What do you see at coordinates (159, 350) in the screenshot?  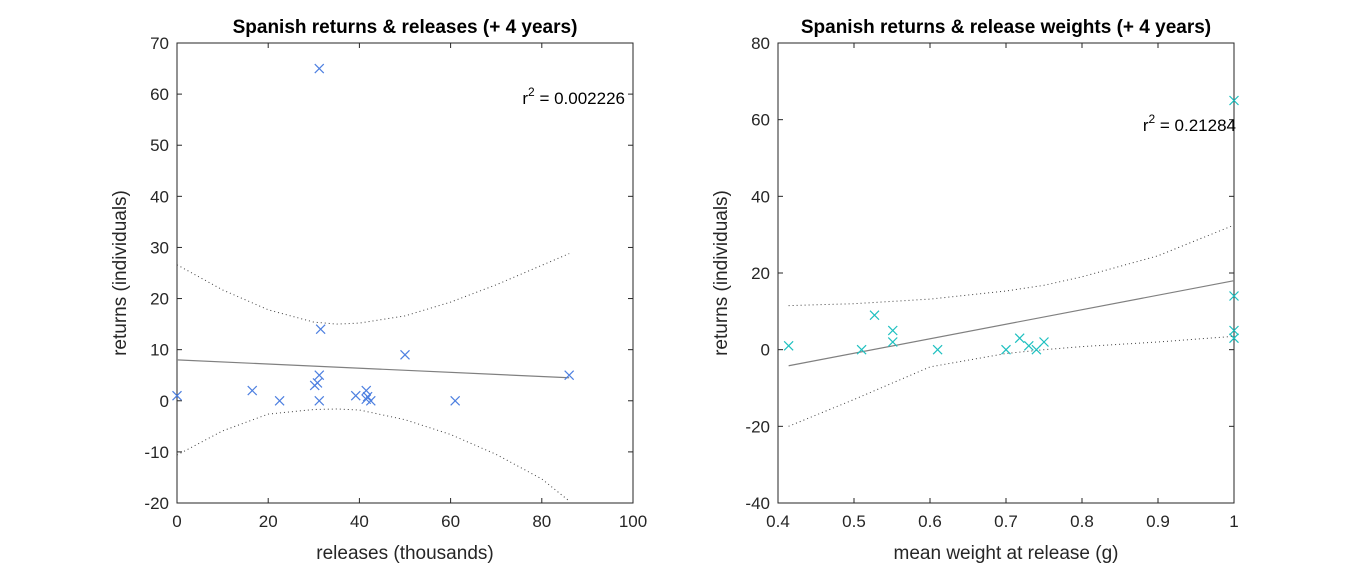 I see `y-tick-label: 10` at bounding box center [159, 350].